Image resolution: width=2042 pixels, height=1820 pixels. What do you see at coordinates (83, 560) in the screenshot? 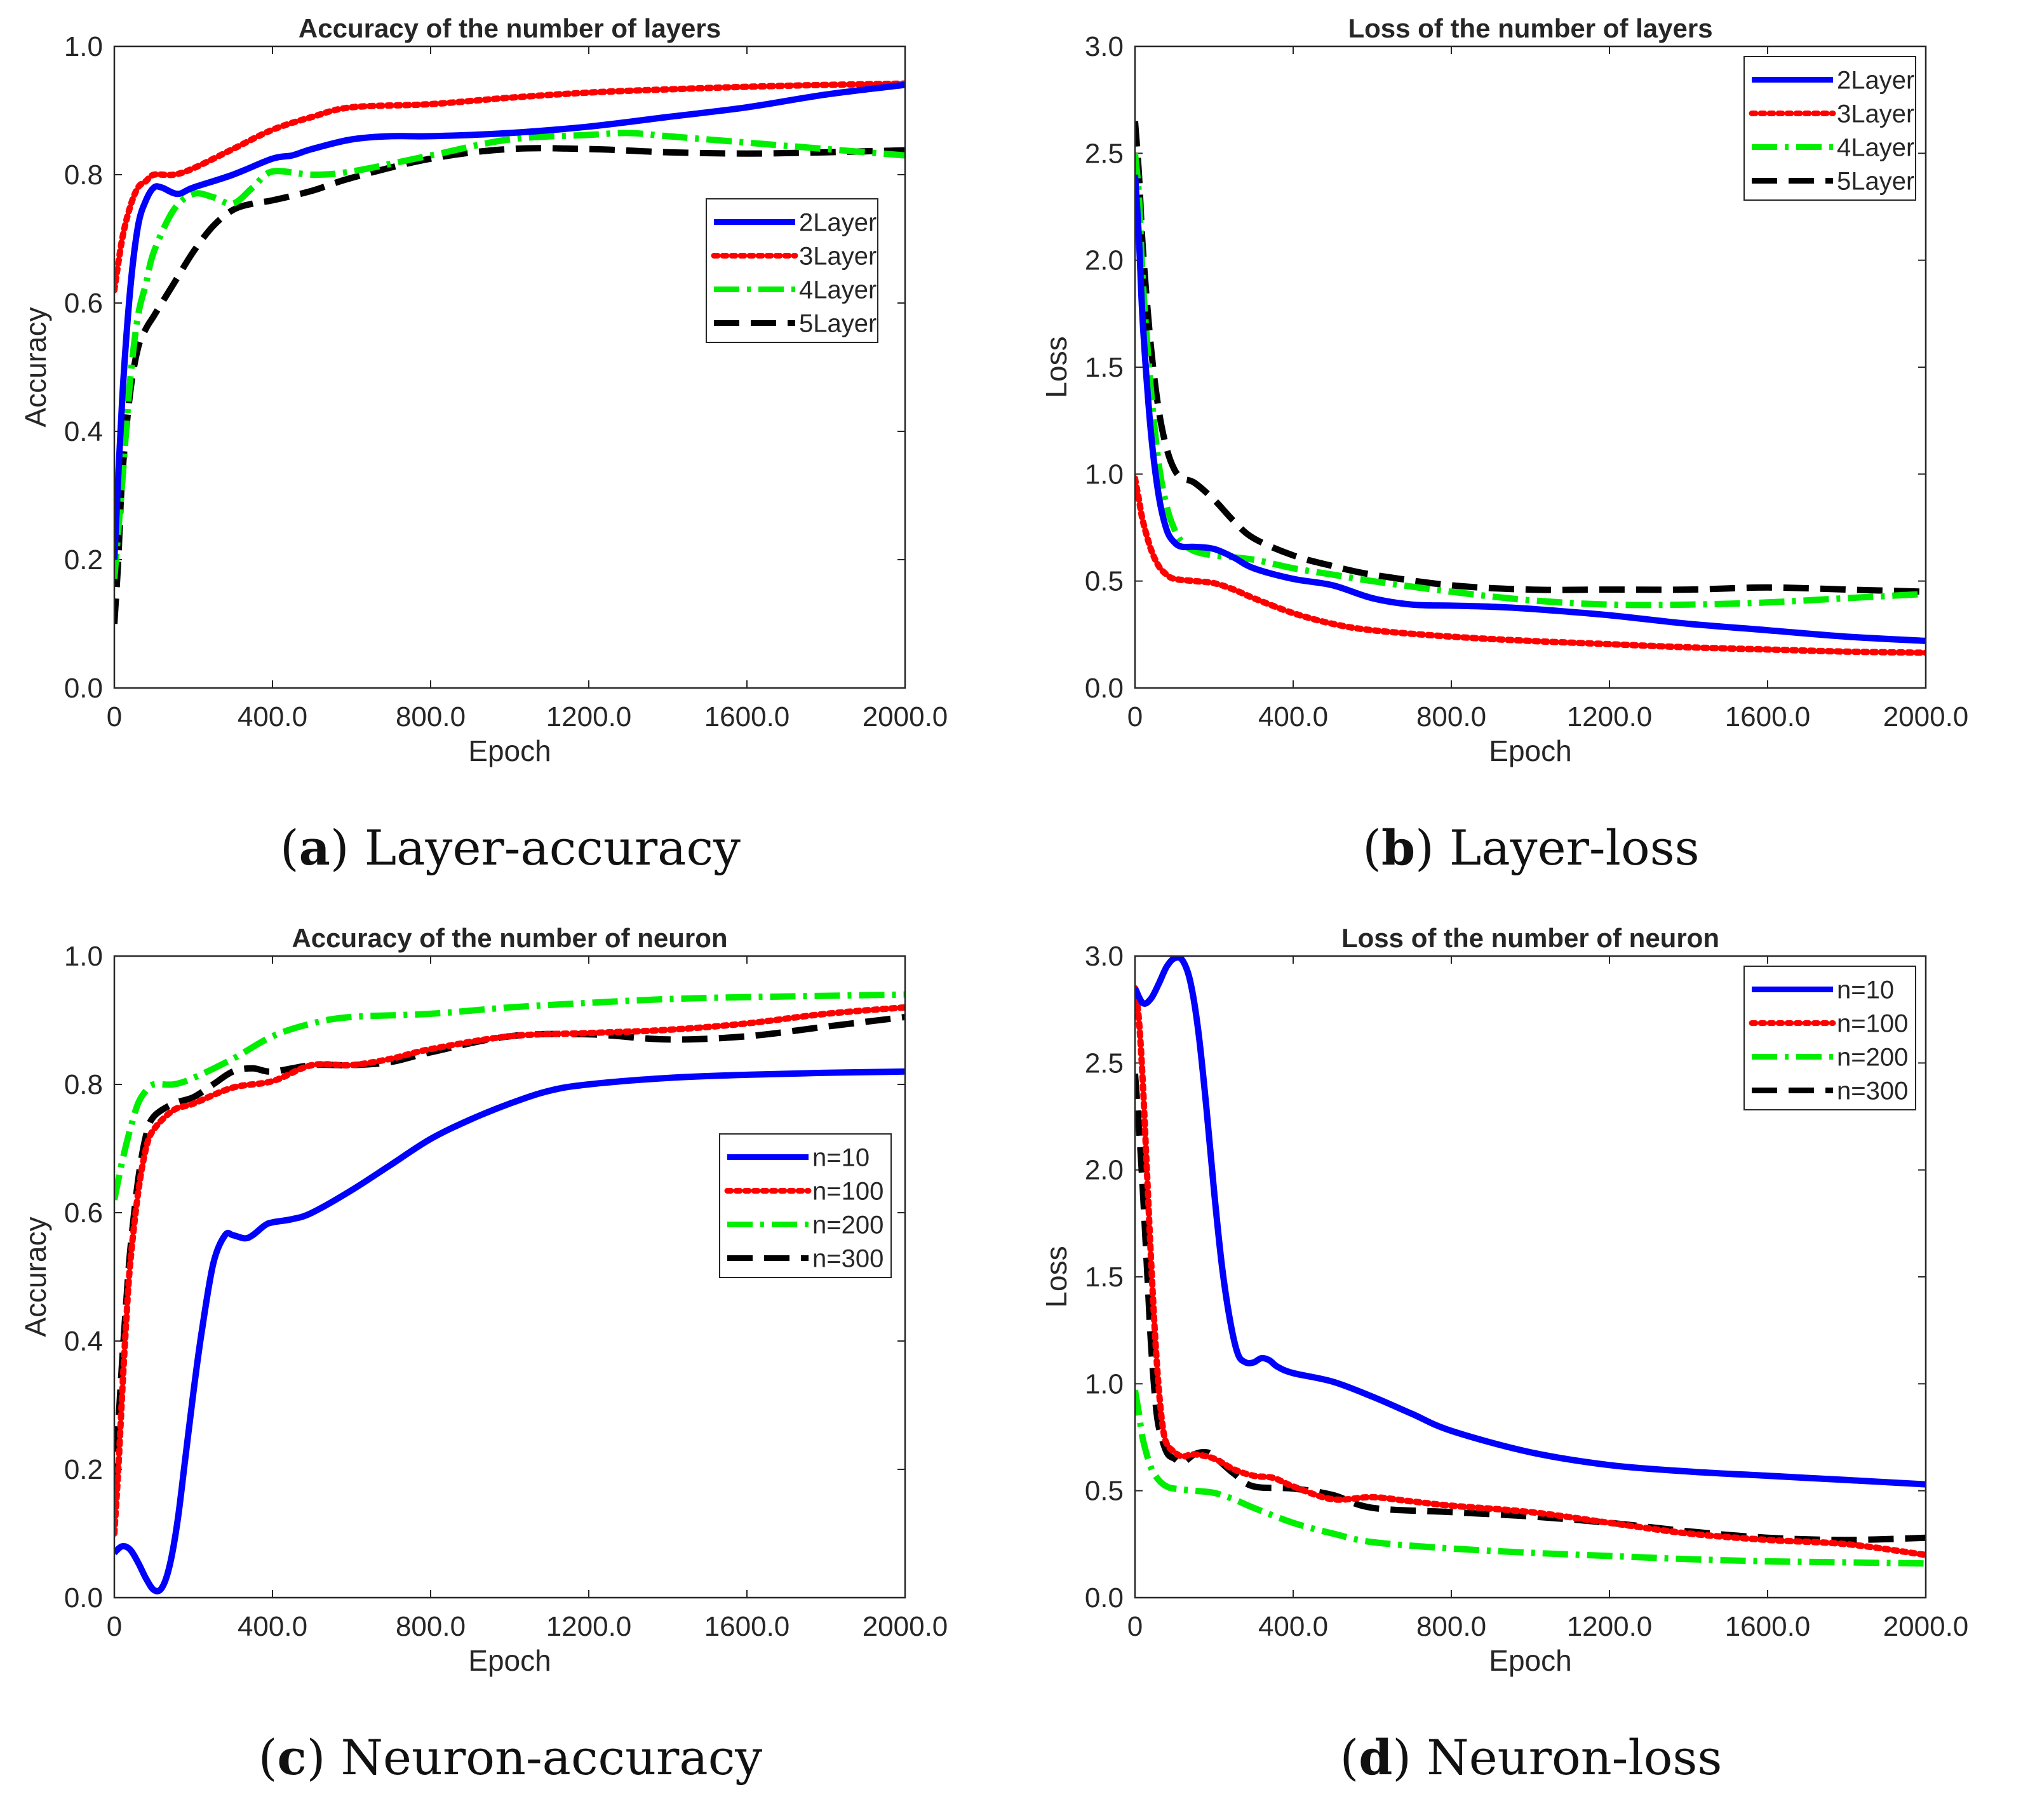
I see `y-tick-label: 0.2` at bounding box center [83, 560].